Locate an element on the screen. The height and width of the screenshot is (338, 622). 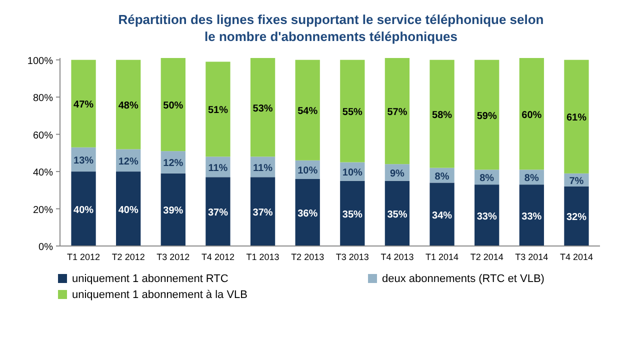
data-label: 57% is located at coordinates (397, 112).